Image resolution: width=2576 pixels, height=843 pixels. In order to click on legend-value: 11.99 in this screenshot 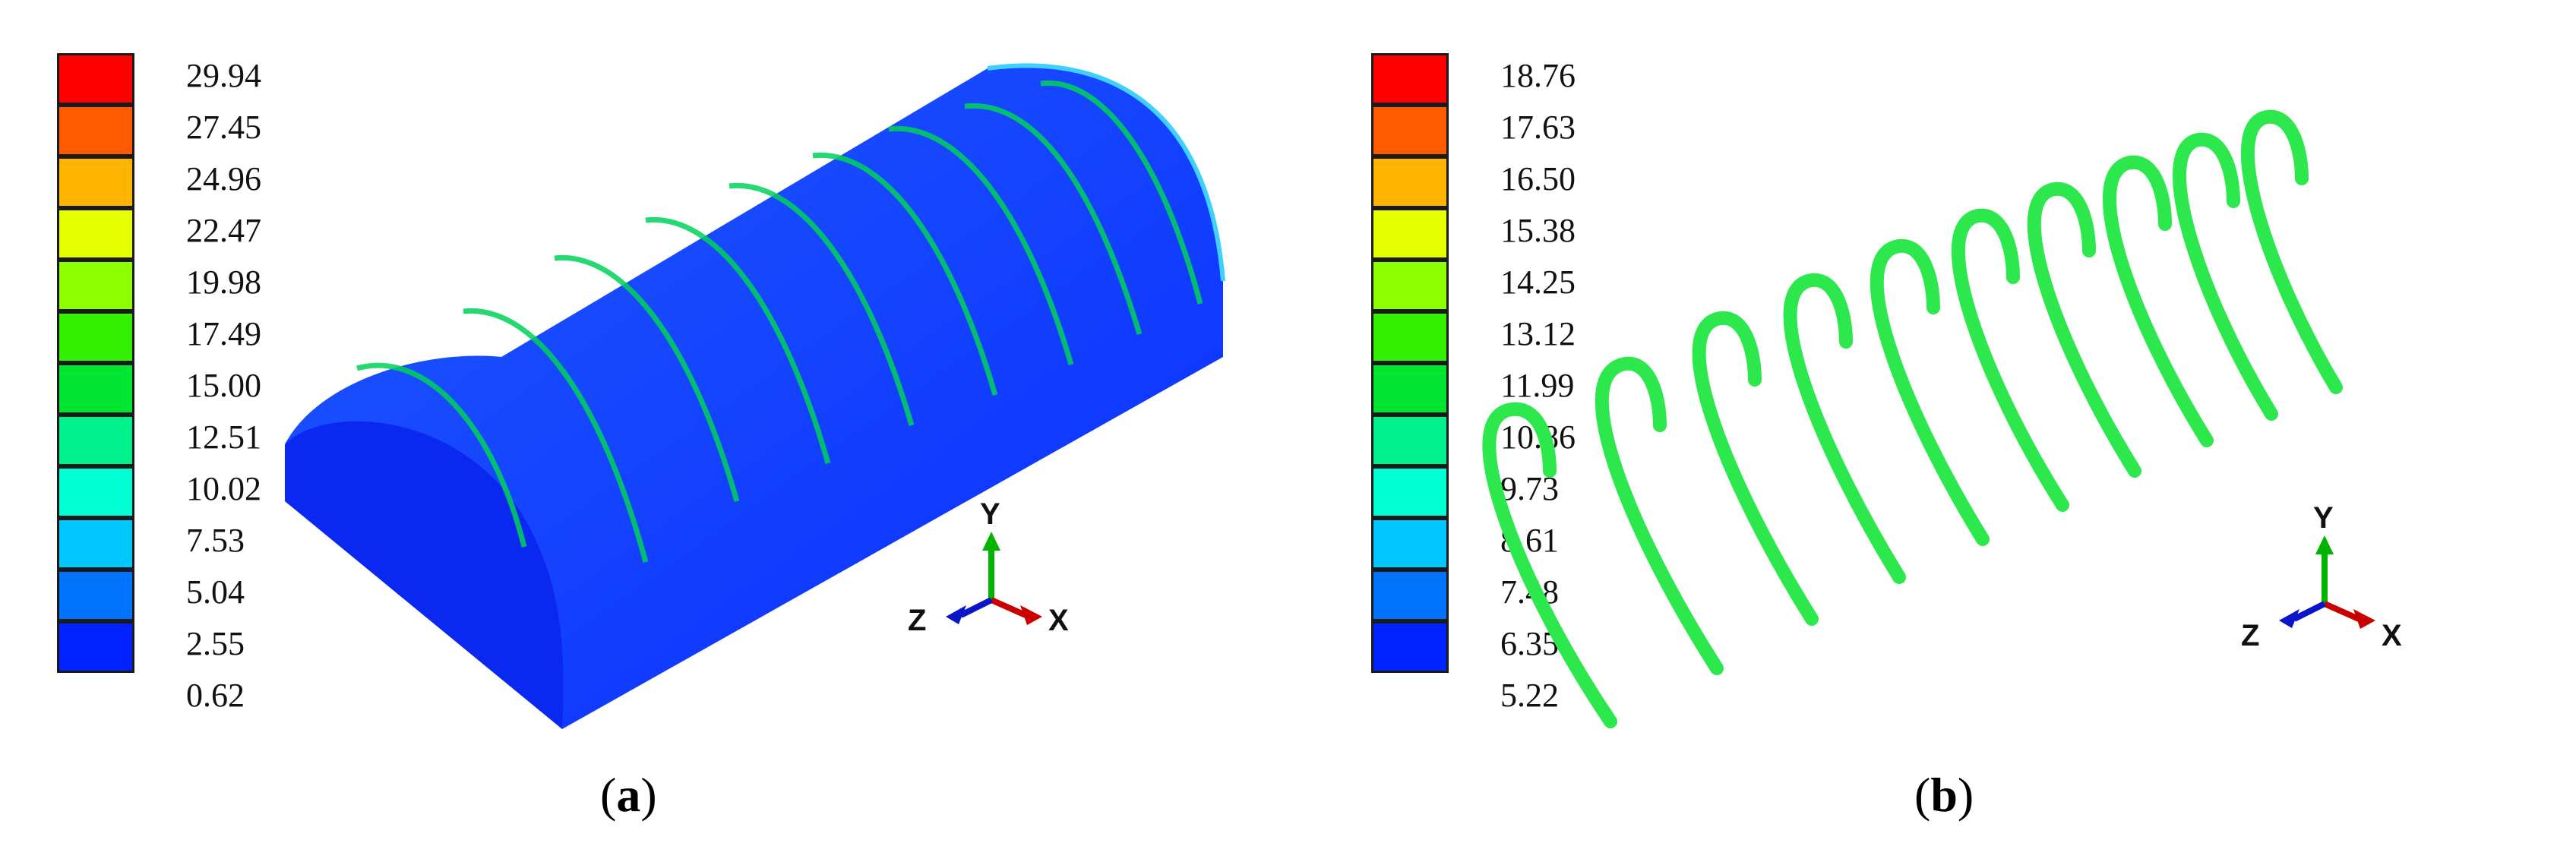, I will do `click(1537, 385)`.